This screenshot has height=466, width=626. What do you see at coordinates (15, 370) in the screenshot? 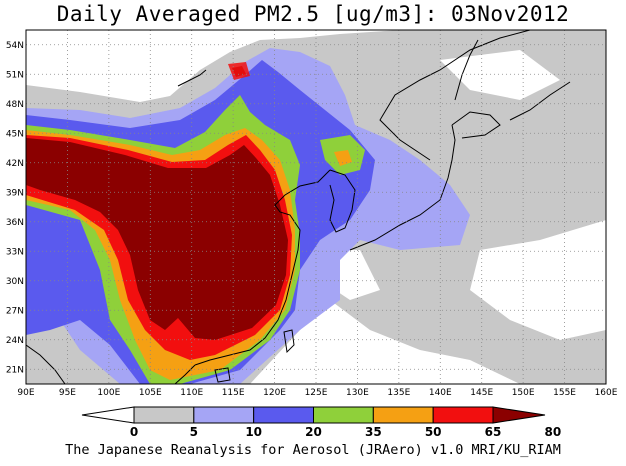
I see `lat-tick-label: 21N` at bounding box center [15, 370].